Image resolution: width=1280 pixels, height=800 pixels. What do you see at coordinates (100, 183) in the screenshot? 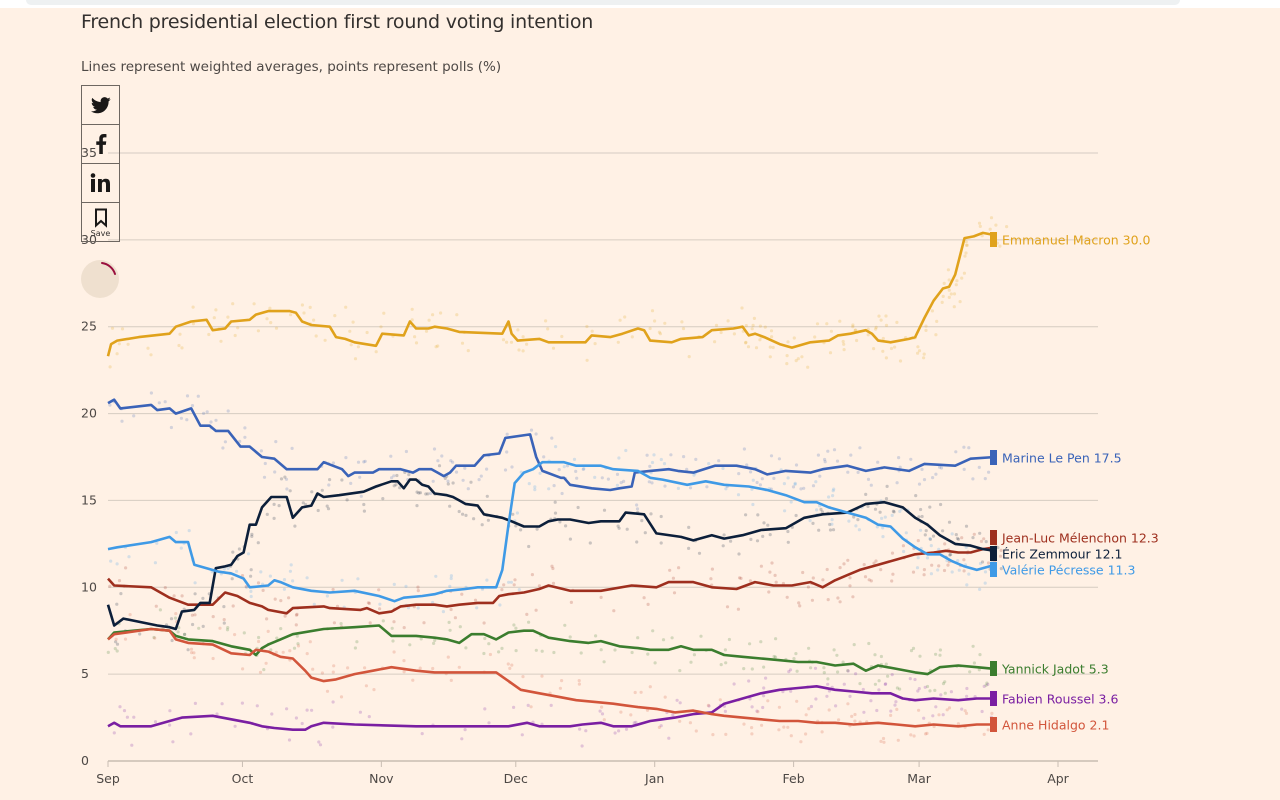
I see `share-linkedin-button` at bounding box center [100, 183].